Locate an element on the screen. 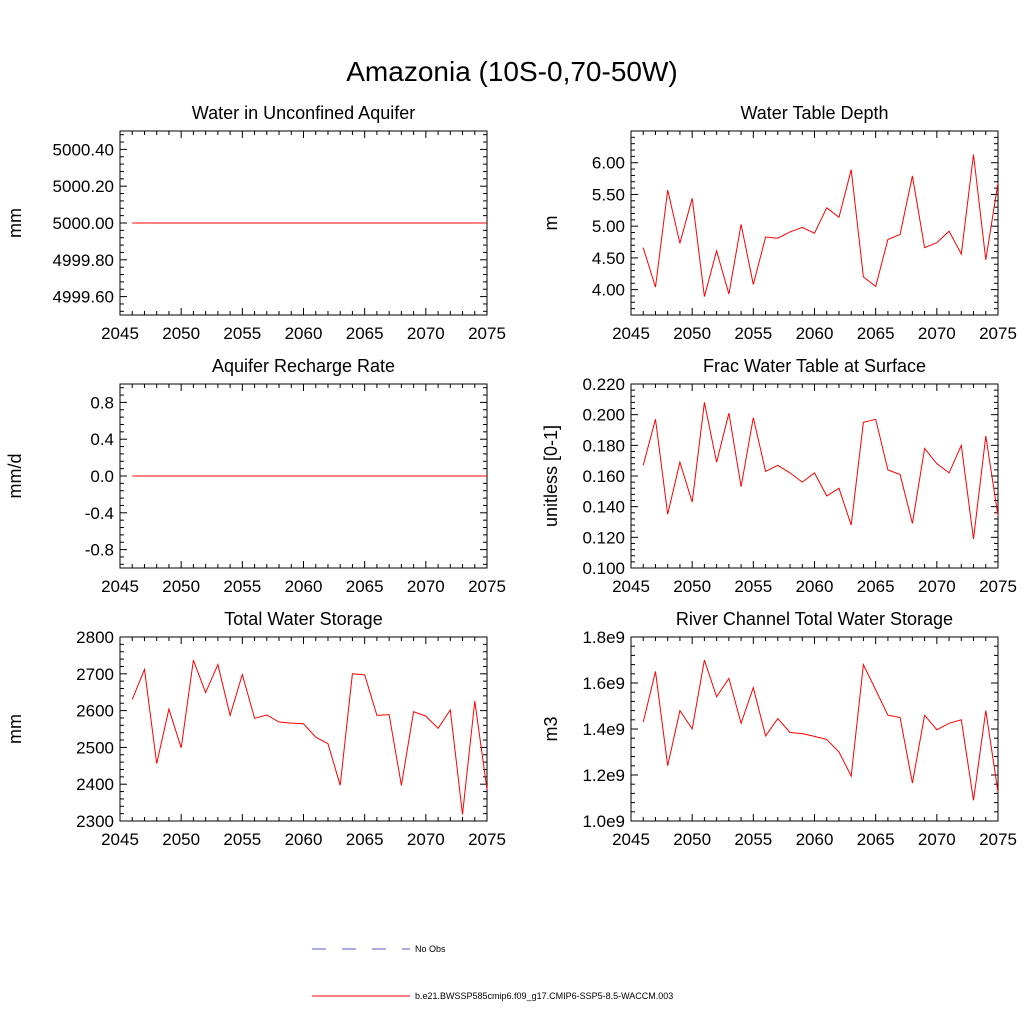 The image size is (1024, 1024). panel-1-ytick-label: 4999.80 is located at coordinates (83, 260).